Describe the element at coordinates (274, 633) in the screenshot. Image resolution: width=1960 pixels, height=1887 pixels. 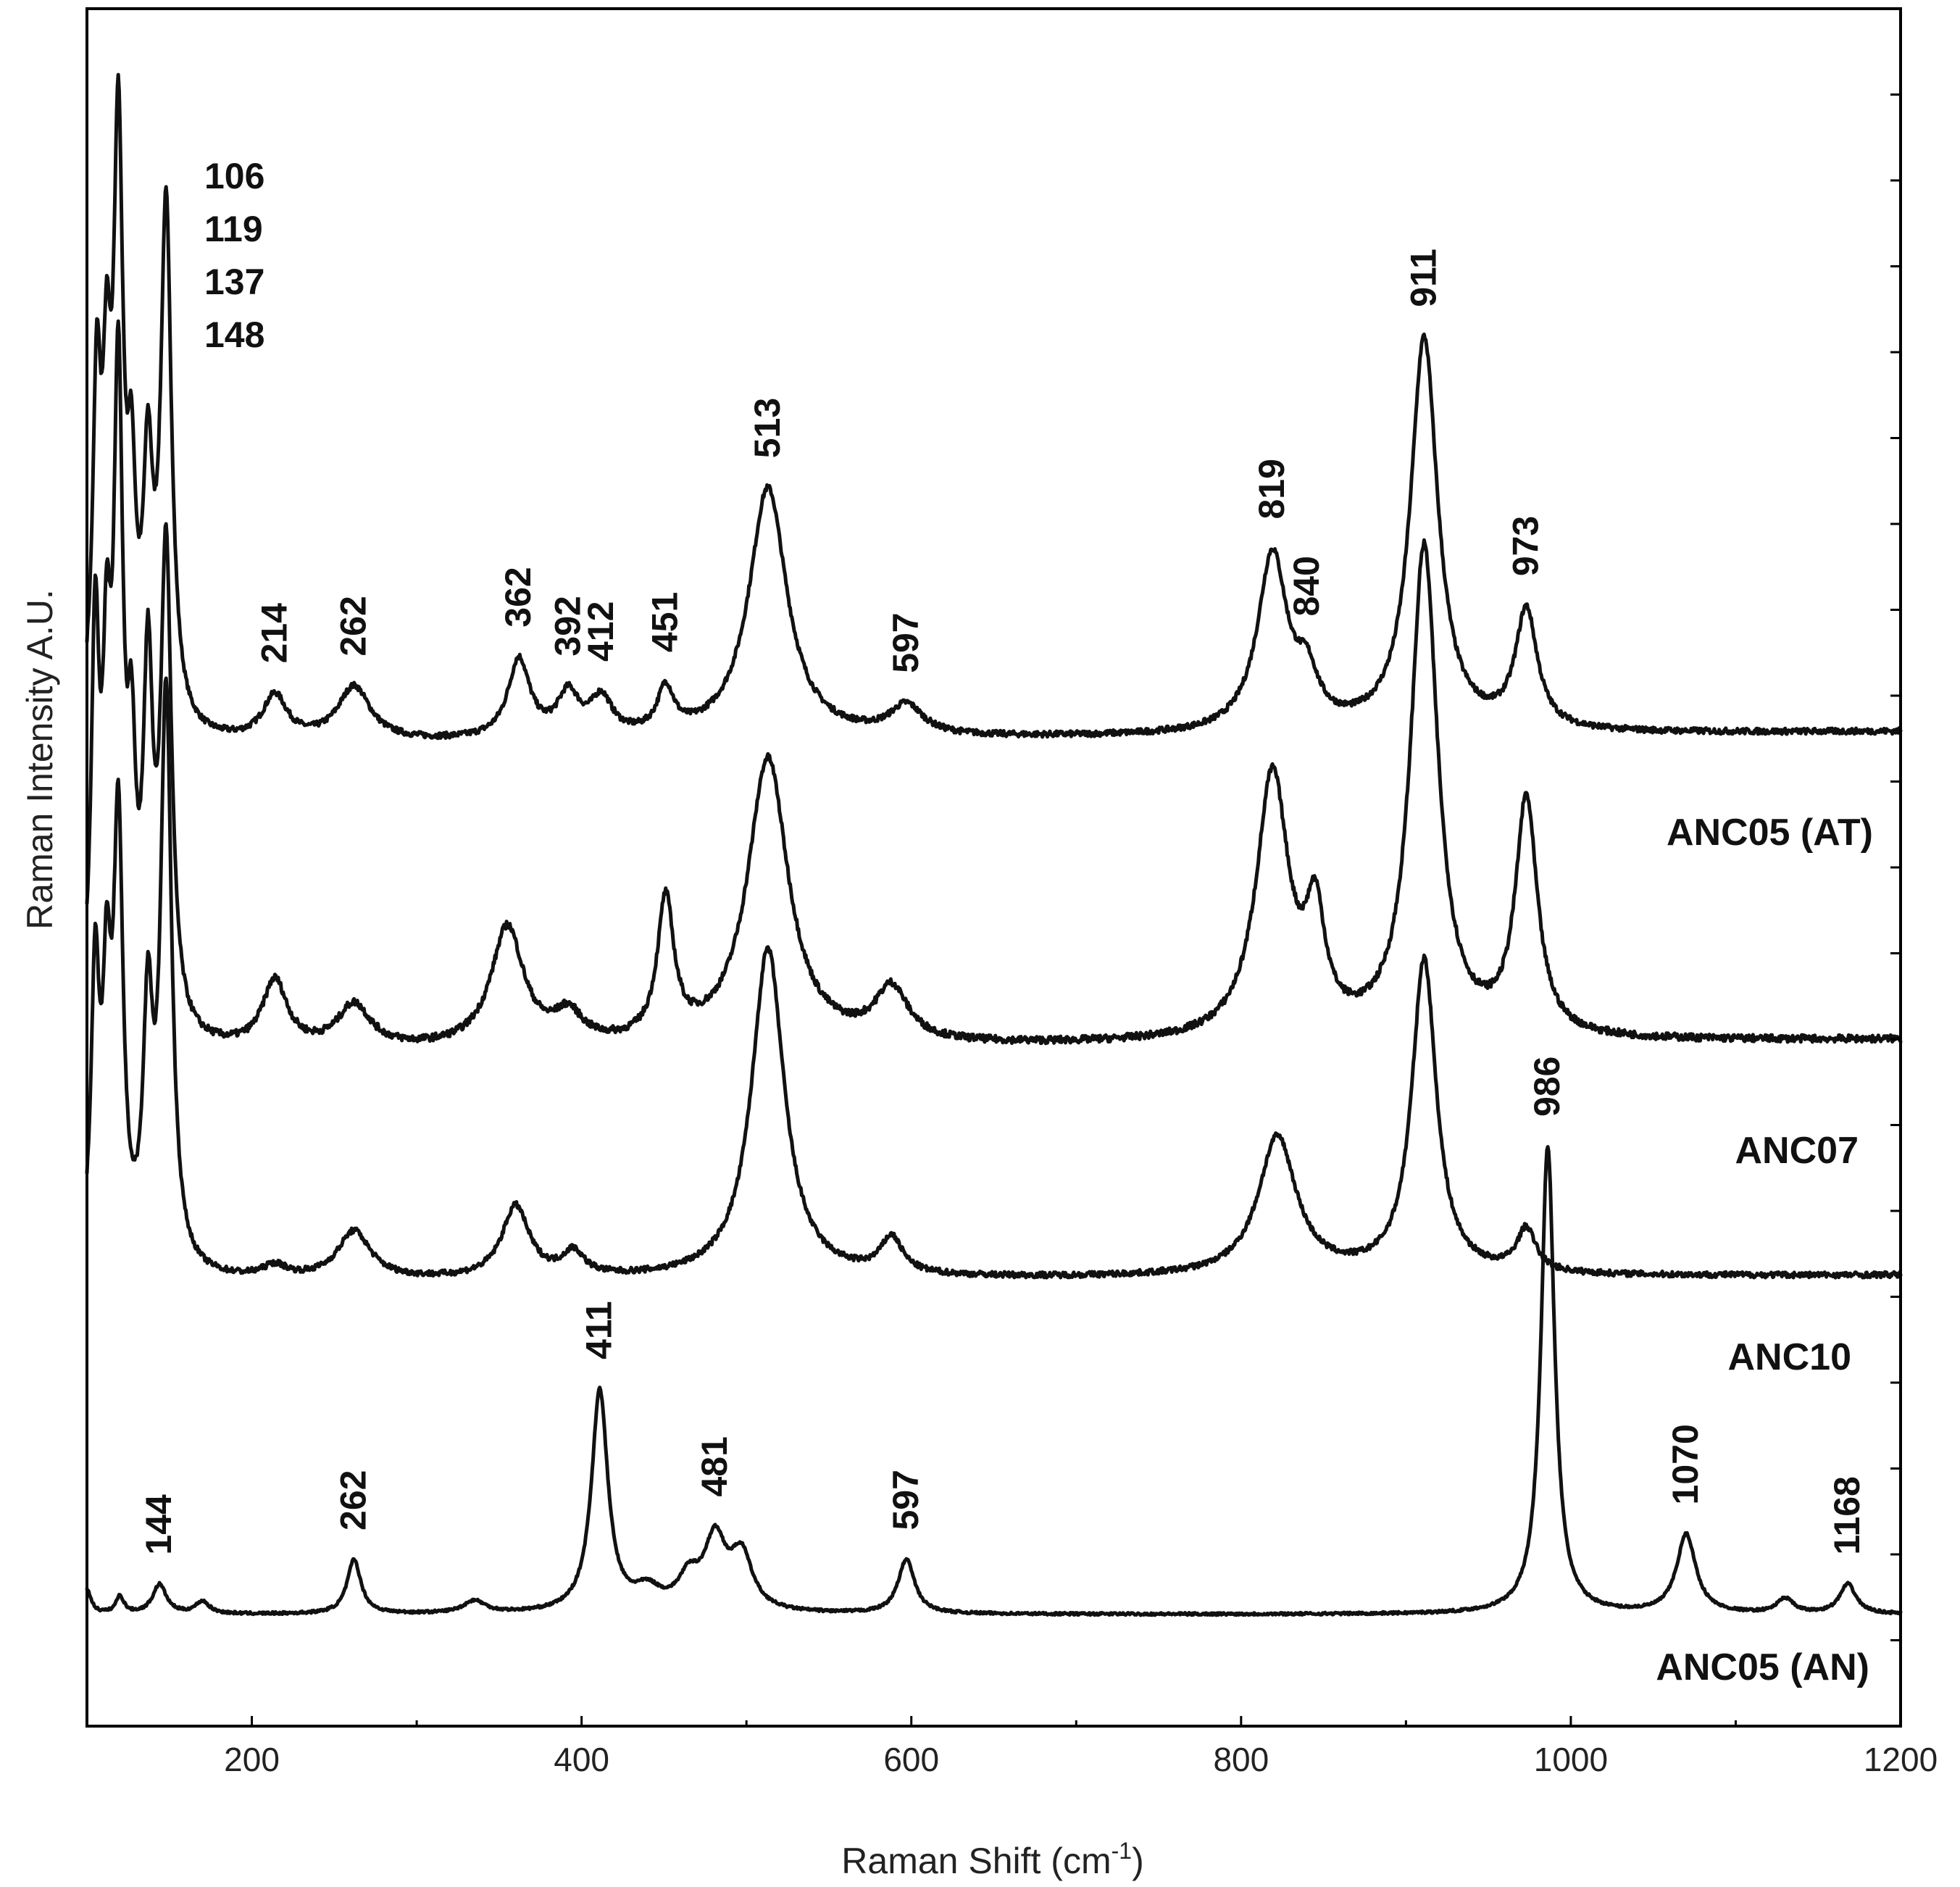
I see `peak-label: 214` at that location.